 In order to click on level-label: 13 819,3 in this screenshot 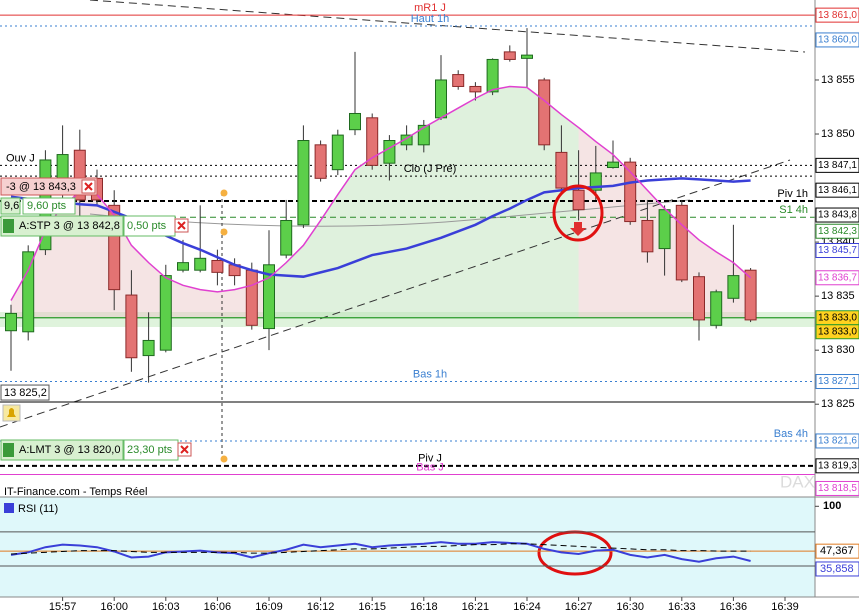, I will do `click(837, 465)`.